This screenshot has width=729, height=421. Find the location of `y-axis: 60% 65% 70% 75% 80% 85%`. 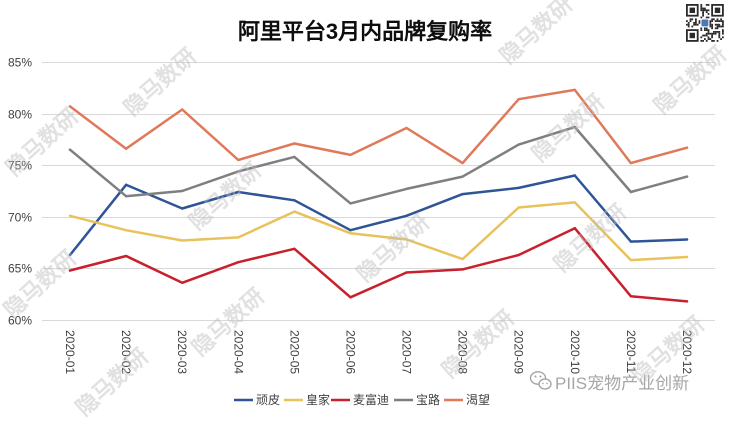

y-axis: 60% 65% 70% 75% 80% 85% is located at coordinates (20, 192).